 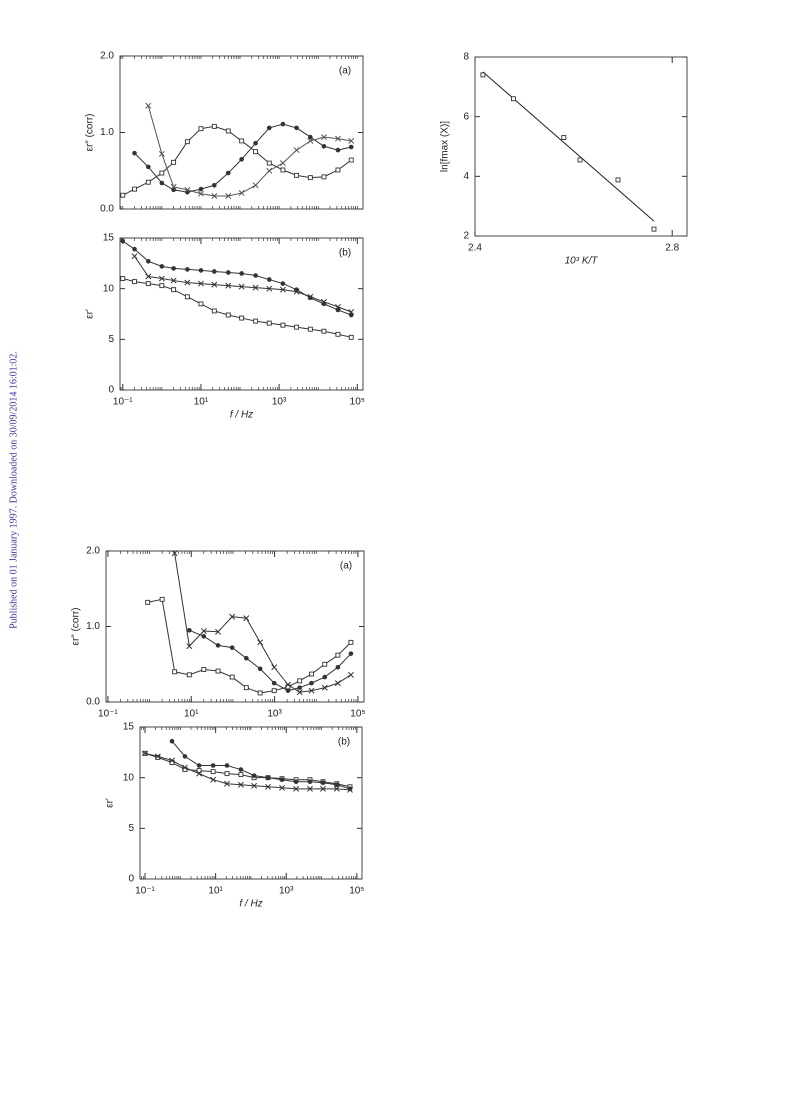 I want to click on y-tick-label: 2.0, so click(x=107, y=56).